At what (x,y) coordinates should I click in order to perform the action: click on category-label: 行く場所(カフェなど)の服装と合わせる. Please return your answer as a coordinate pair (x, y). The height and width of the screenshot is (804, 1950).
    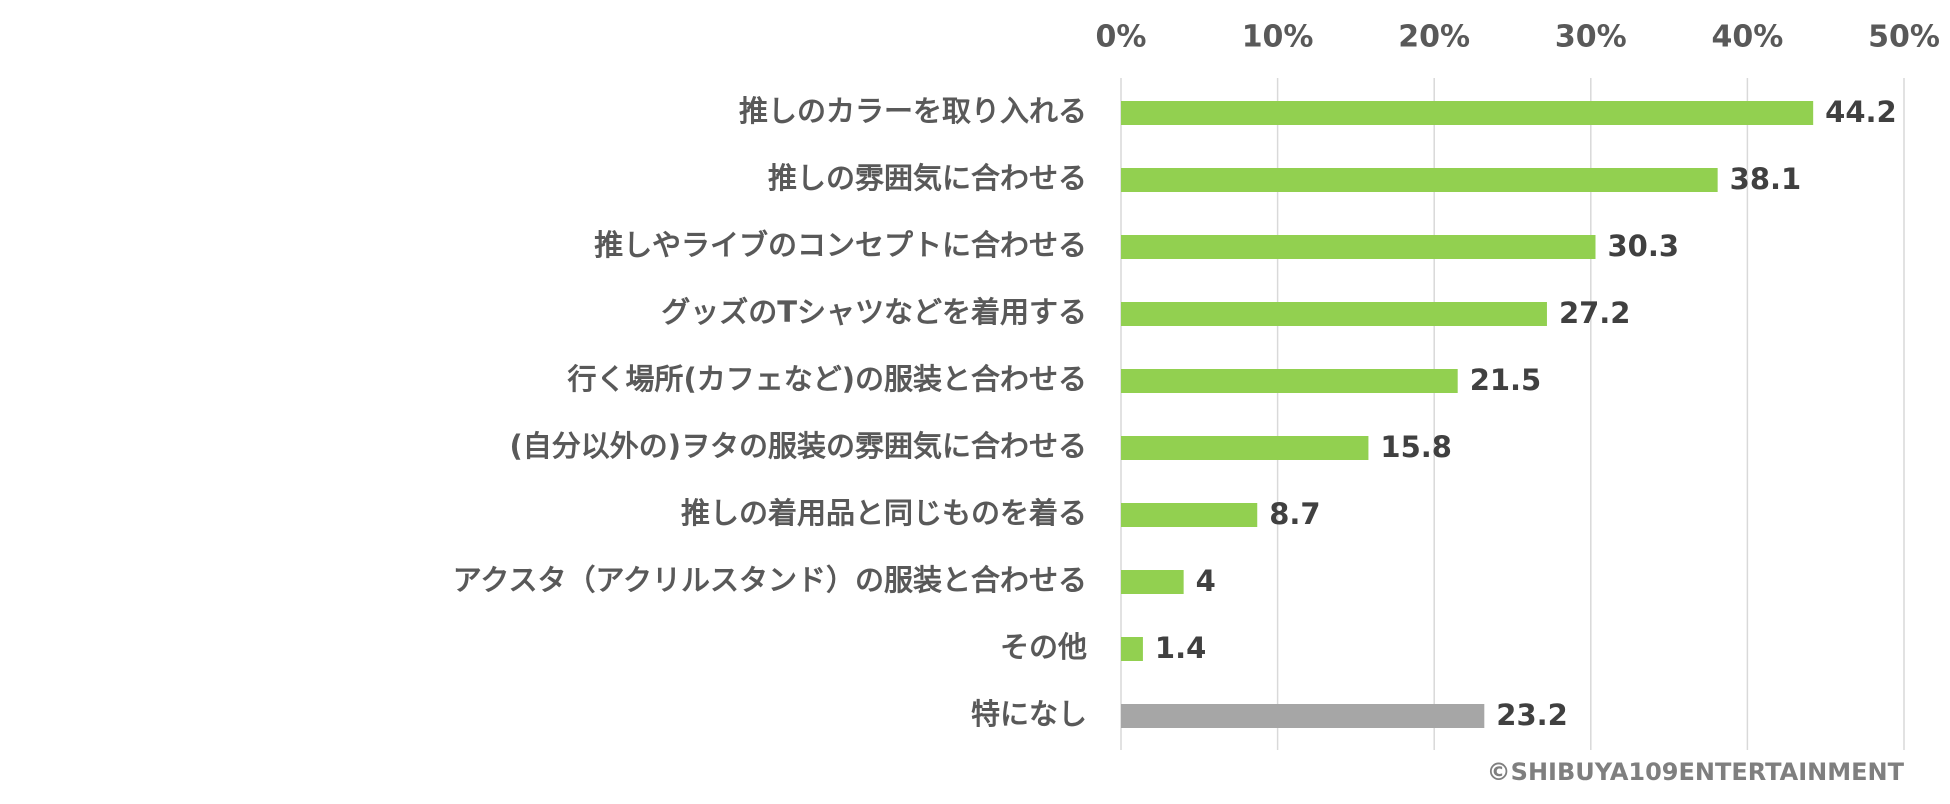
    Looking at the image, I should click on (826, 379).